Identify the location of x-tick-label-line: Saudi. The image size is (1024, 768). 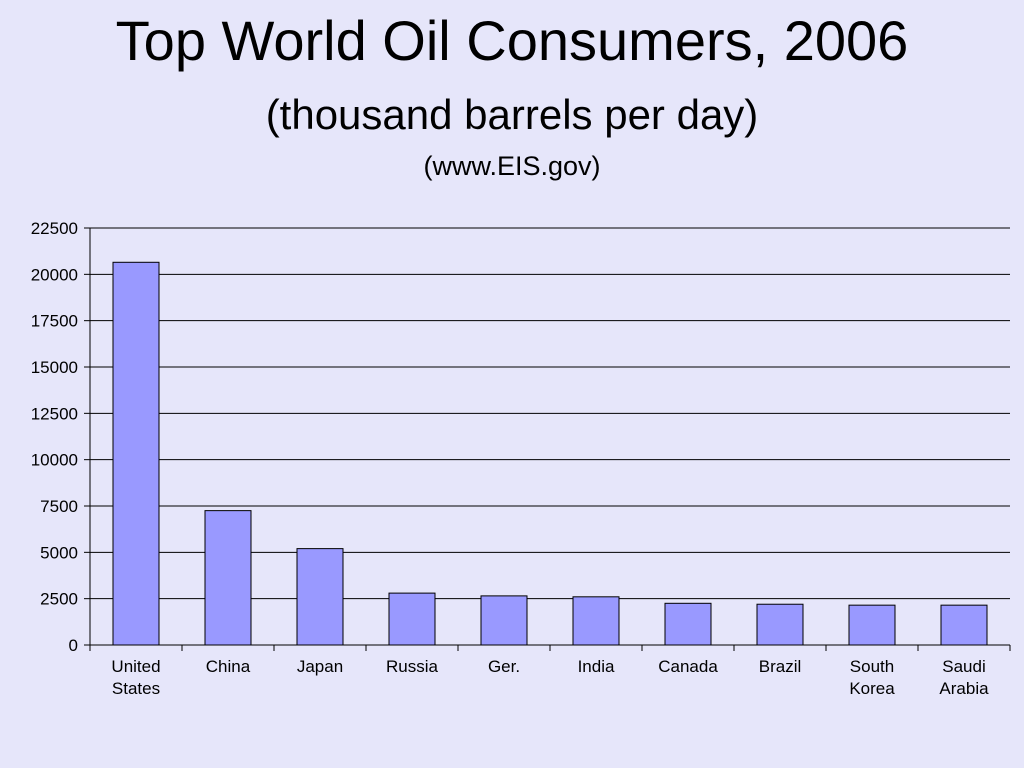
(963, 666).